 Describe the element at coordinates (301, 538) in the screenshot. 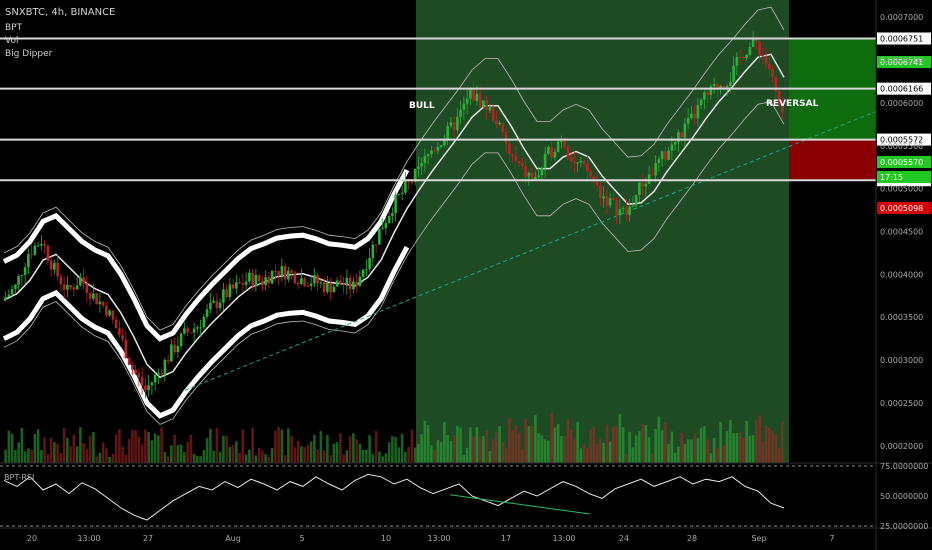

I see `date-tick-label: 5` at that location.